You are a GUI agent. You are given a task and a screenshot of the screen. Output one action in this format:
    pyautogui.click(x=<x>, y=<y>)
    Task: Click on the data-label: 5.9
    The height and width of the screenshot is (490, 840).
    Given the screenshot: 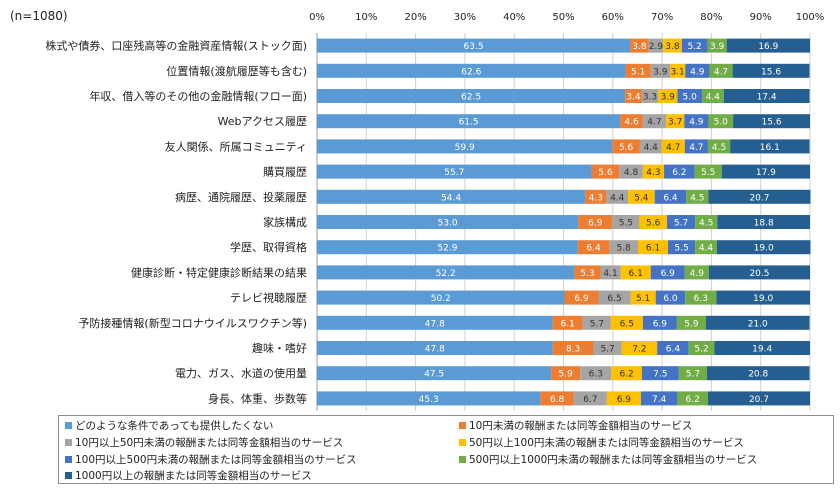 What is the action you would take?
    pyautogui.click(x=691, y=324)
    